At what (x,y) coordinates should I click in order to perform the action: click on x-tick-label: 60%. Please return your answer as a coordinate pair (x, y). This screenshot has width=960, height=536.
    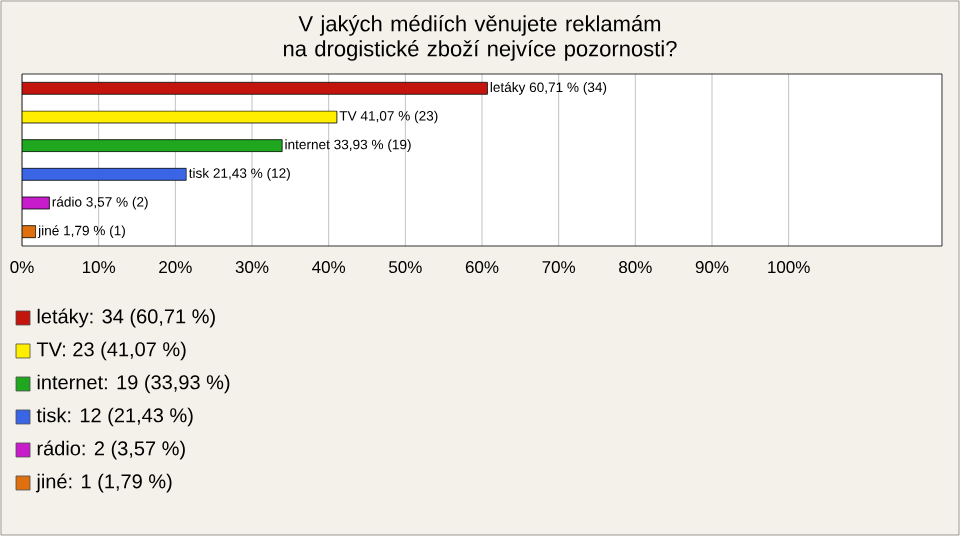
    Looking at the image, I should click on (482, 267).